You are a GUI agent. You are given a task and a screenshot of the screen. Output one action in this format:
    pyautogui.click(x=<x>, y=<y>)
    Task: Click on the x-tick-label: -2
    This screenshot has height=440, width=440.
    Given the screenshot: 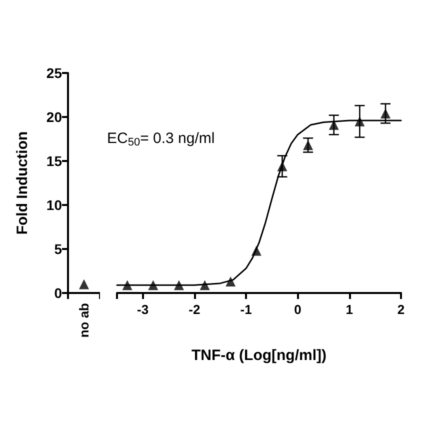 What is the action you would take?
    pyautogui.click(x=194, y=309)
    